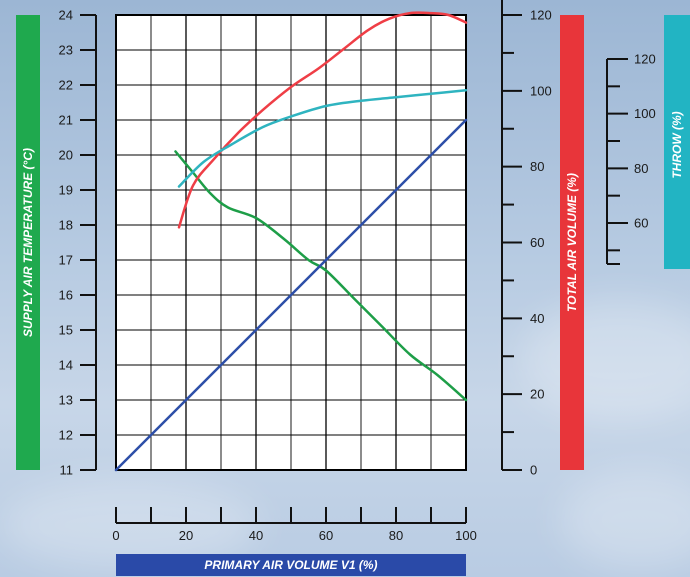  What do you see at coordinates (537, 318) in the screenshot?
I see `tick-label-total-air: 40` at bounding box center [537, 318].